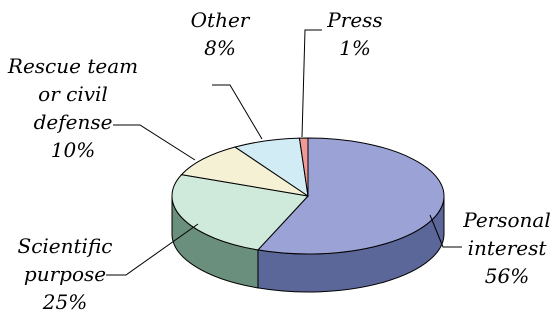 The height and width of the screenshot is (322, 559). I want to click on label-scientific: Scientific purpose 25%, so click(65, 274).